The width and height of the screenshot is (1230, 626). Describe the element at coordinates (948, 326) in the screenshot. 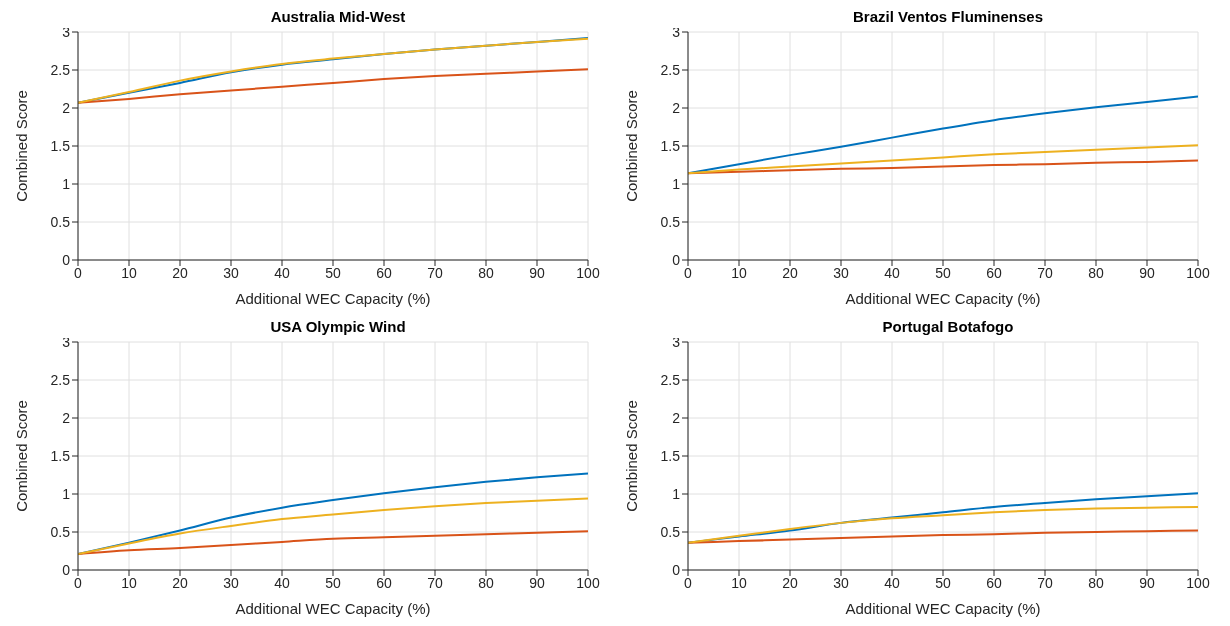

I see `chart-title: Portugal Botafogo` at that location.